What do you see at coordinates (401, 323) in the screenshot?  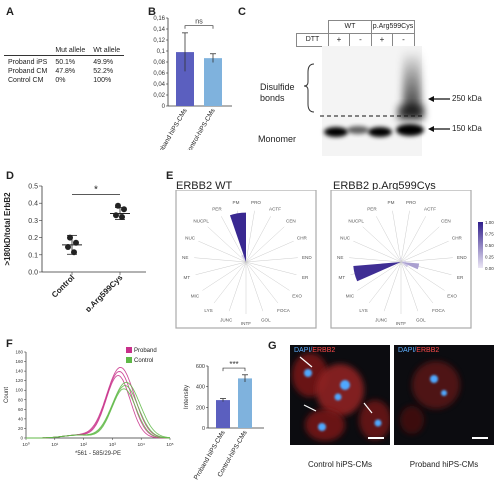 I see `spoke-label: INTF` at bounding box center [401, 323].